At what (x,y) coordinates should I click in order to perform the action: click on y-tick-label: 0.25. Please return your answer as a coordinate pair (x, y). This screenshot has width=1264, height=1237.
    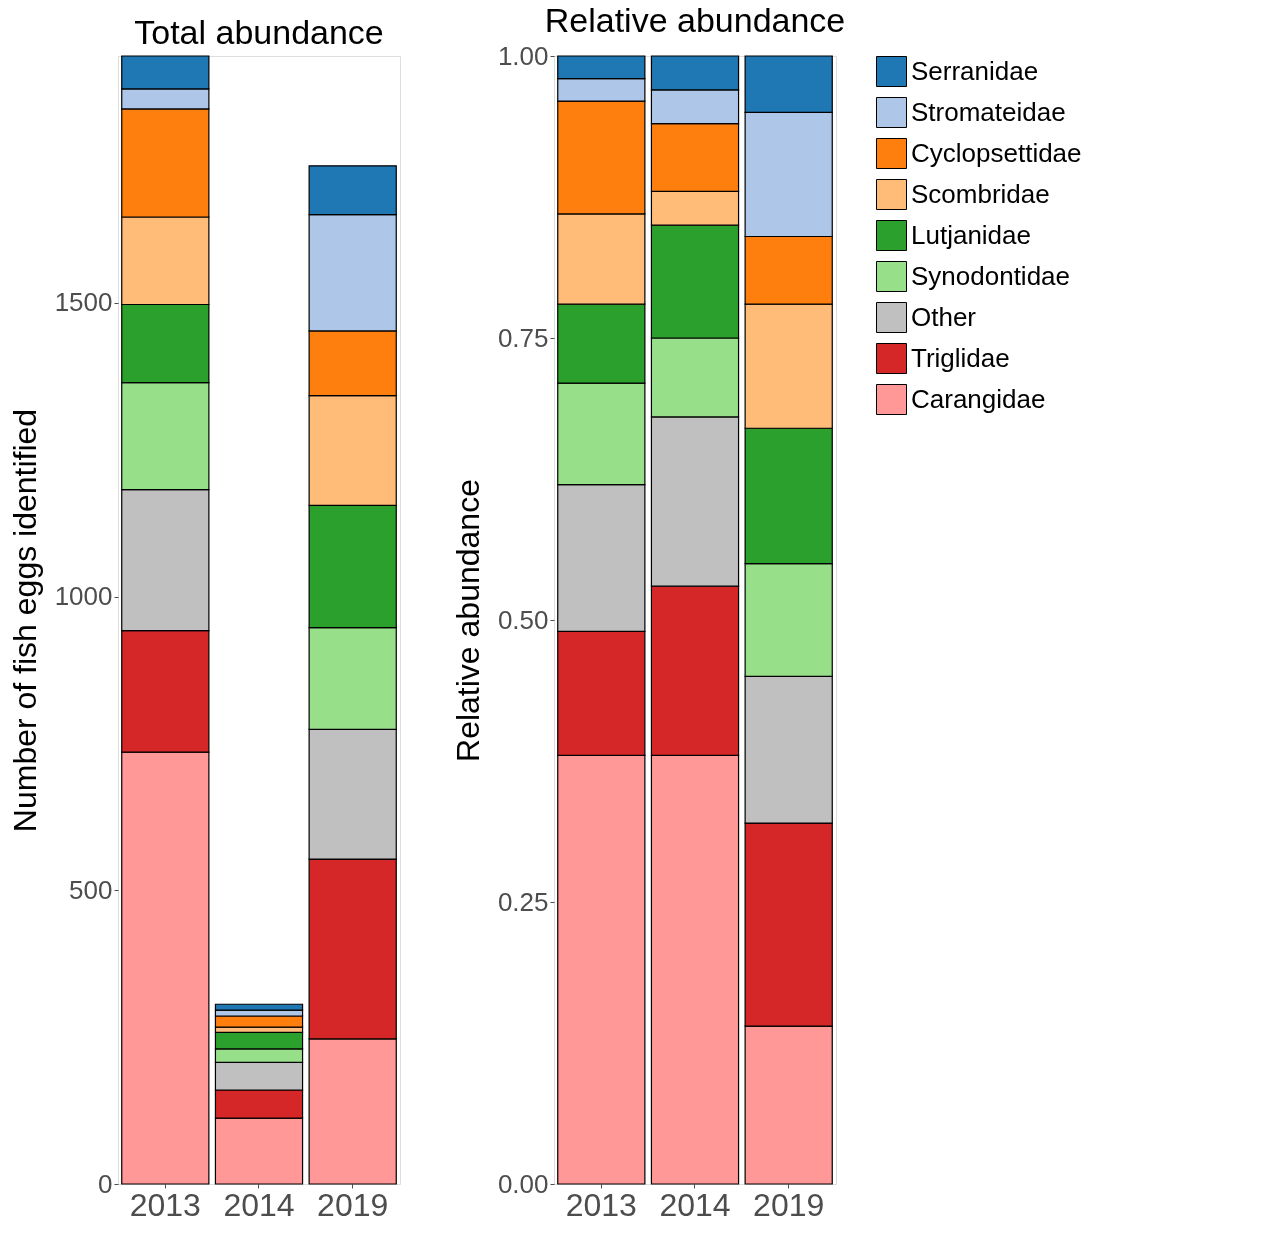
    Looking at the image, I should click on (523, 901).